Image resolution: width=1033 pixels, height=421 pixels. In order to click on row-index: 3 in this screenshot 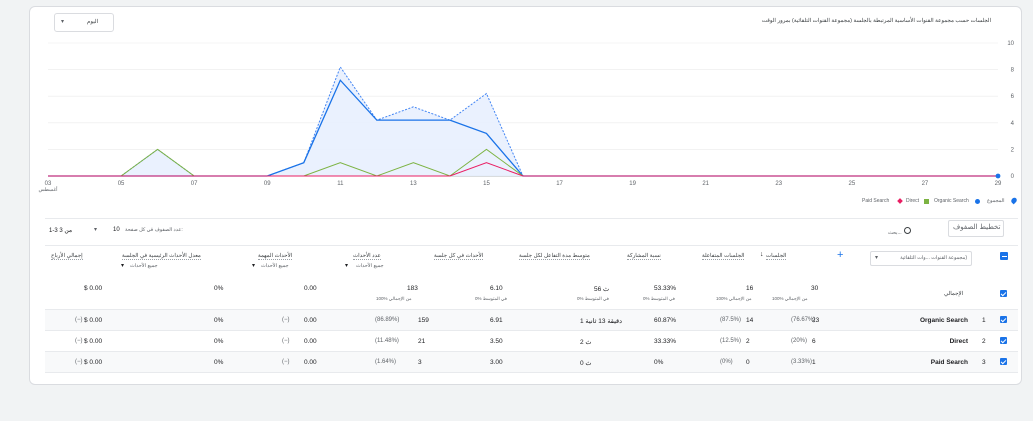, I will do `click(984, 362)`.